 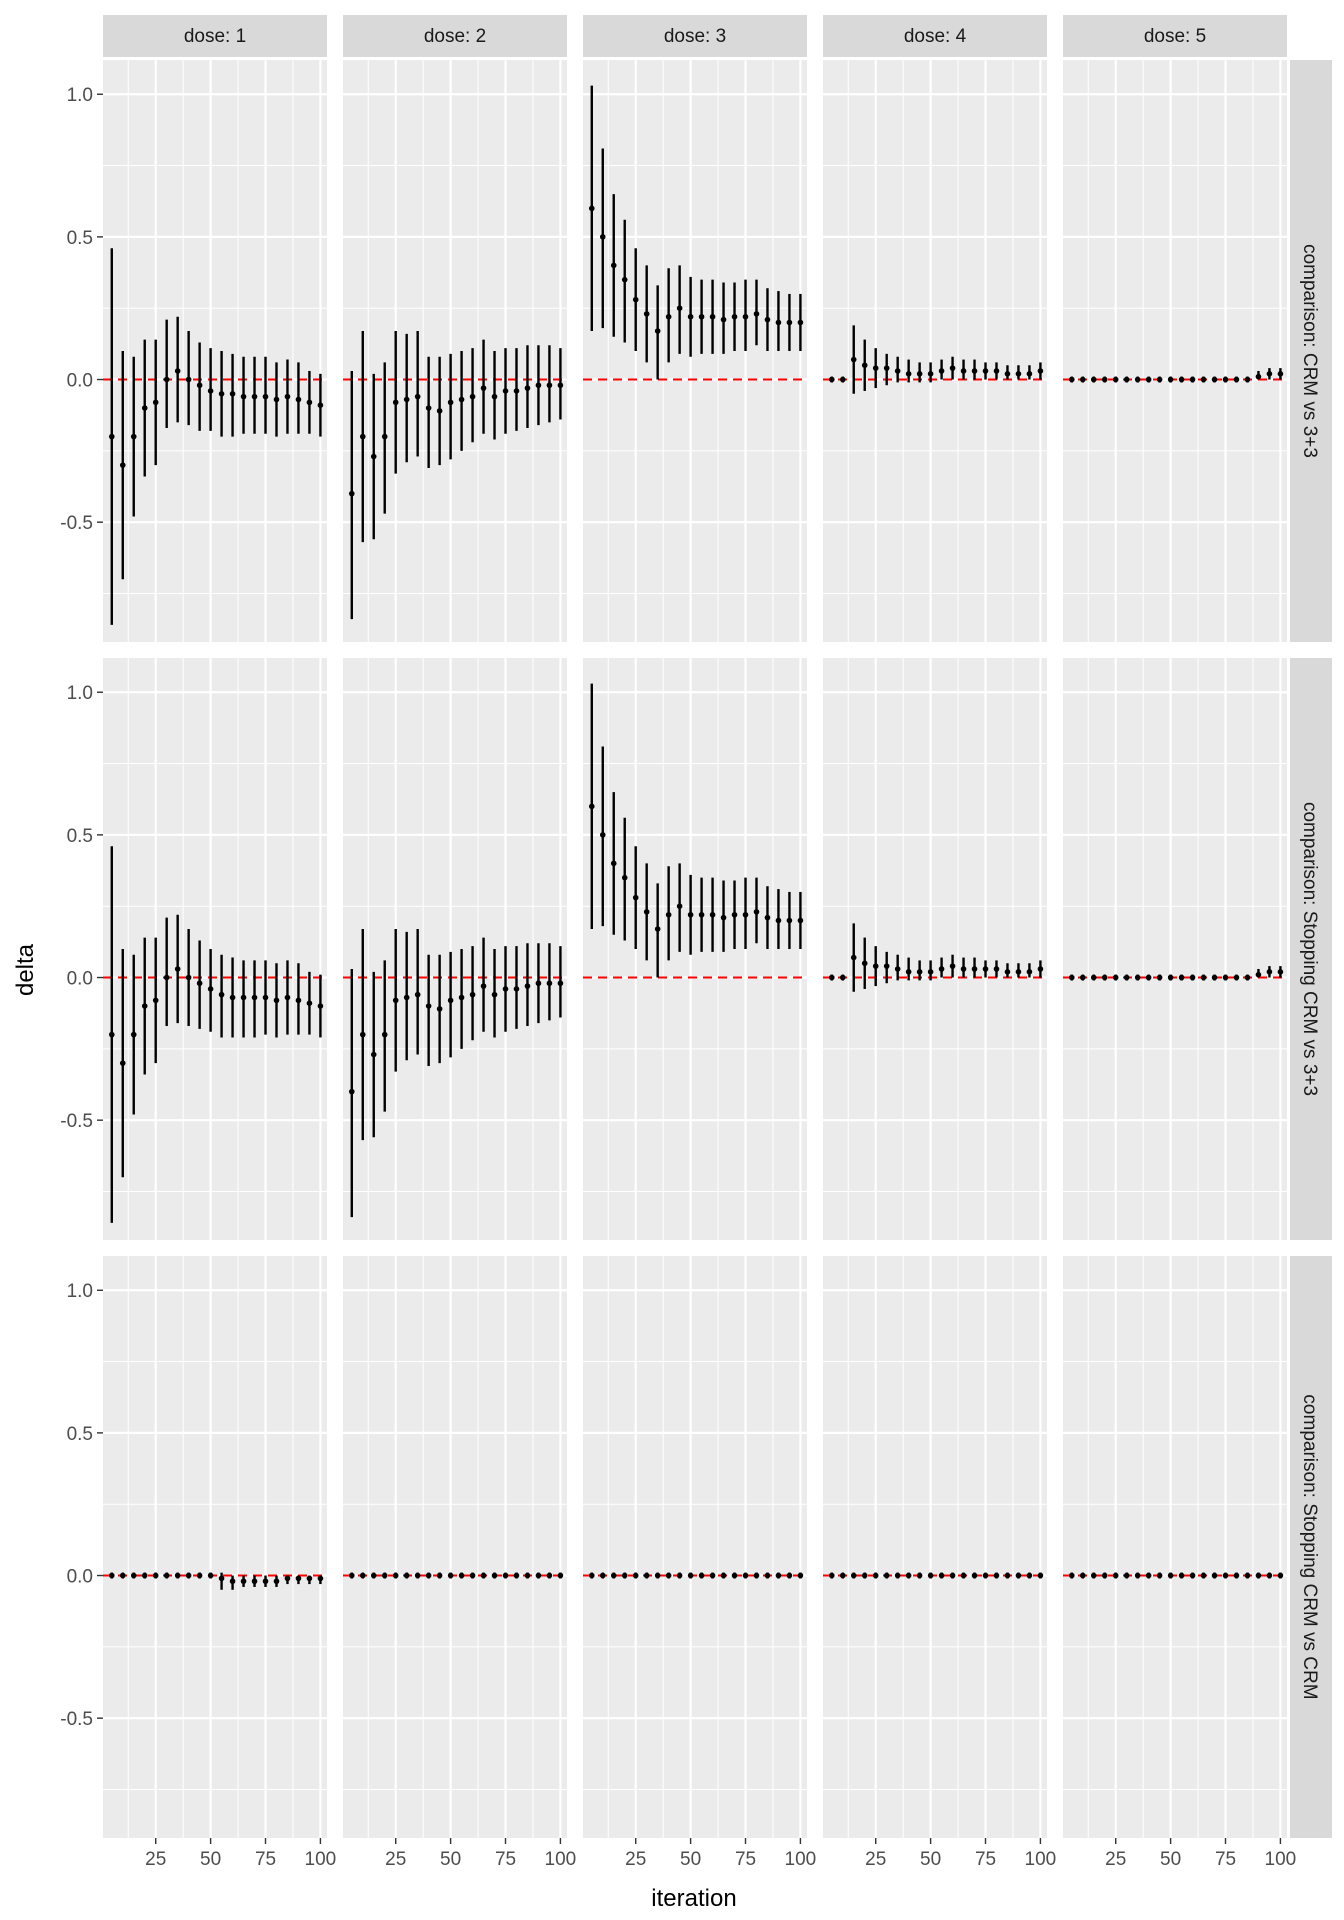 What do you see at coordinates (80, 836) in the screenshot?
I see `y-tick-label: 0.5` at bounding box center [80, 836].